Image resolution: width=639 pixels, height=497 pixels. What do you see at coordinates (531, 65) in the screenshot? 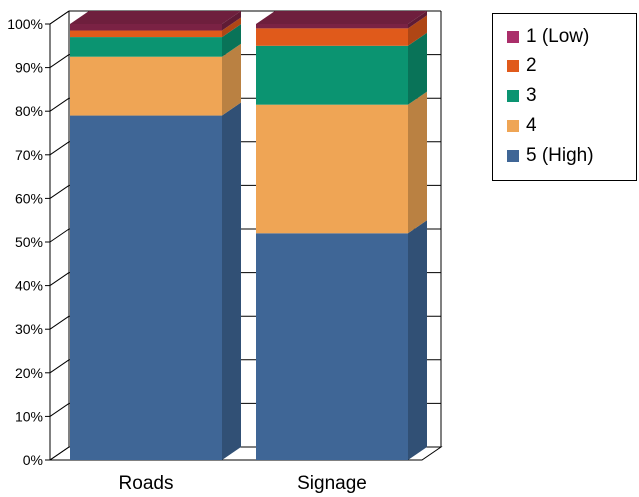
I see `legend-label: 2` at bounding box center [531, 65].